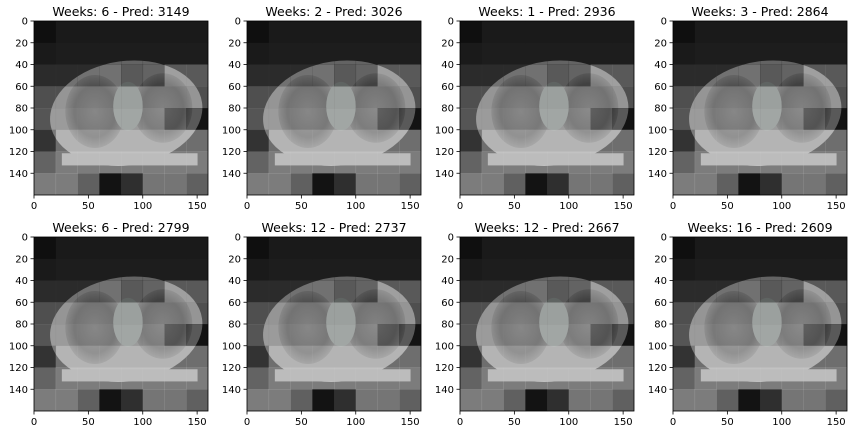 The height and width of the screenshot is (438, 853). What do you see at coordinates (759, 11) in the screenshot?
I see `subplot-title: Weeks: 3 - Pred: 2864` at bounding box center [759, 11].